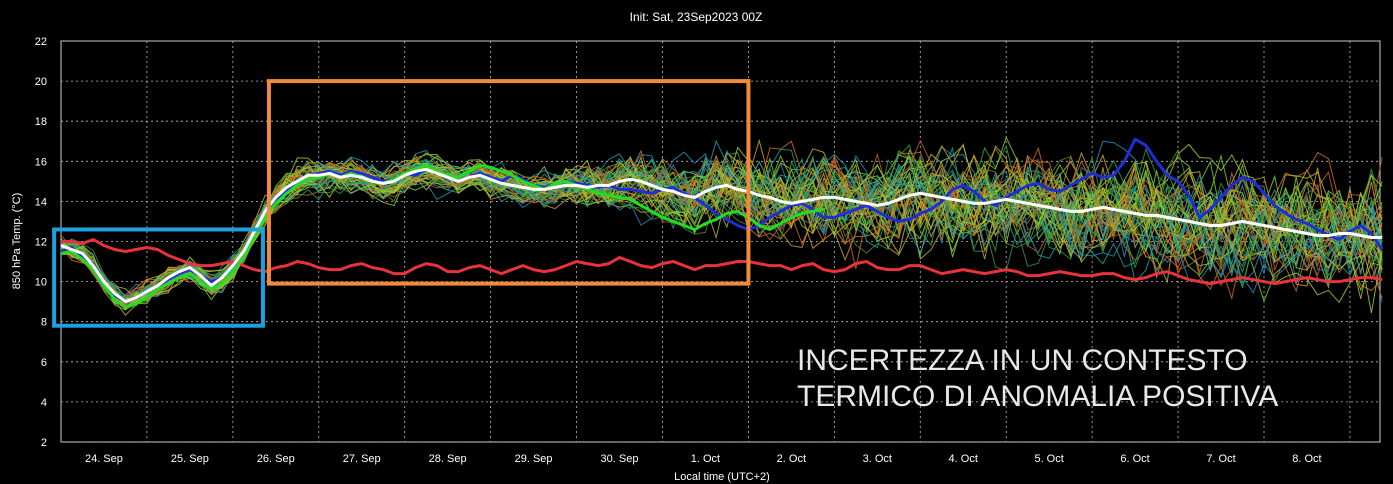 Image resolution: width=1393 pixels, height=484 pixels. What do you see at coordinates (362, 459) in the screenshot?
I see `x-tick-label: 27. Sep` at bounding box center [362, 459].